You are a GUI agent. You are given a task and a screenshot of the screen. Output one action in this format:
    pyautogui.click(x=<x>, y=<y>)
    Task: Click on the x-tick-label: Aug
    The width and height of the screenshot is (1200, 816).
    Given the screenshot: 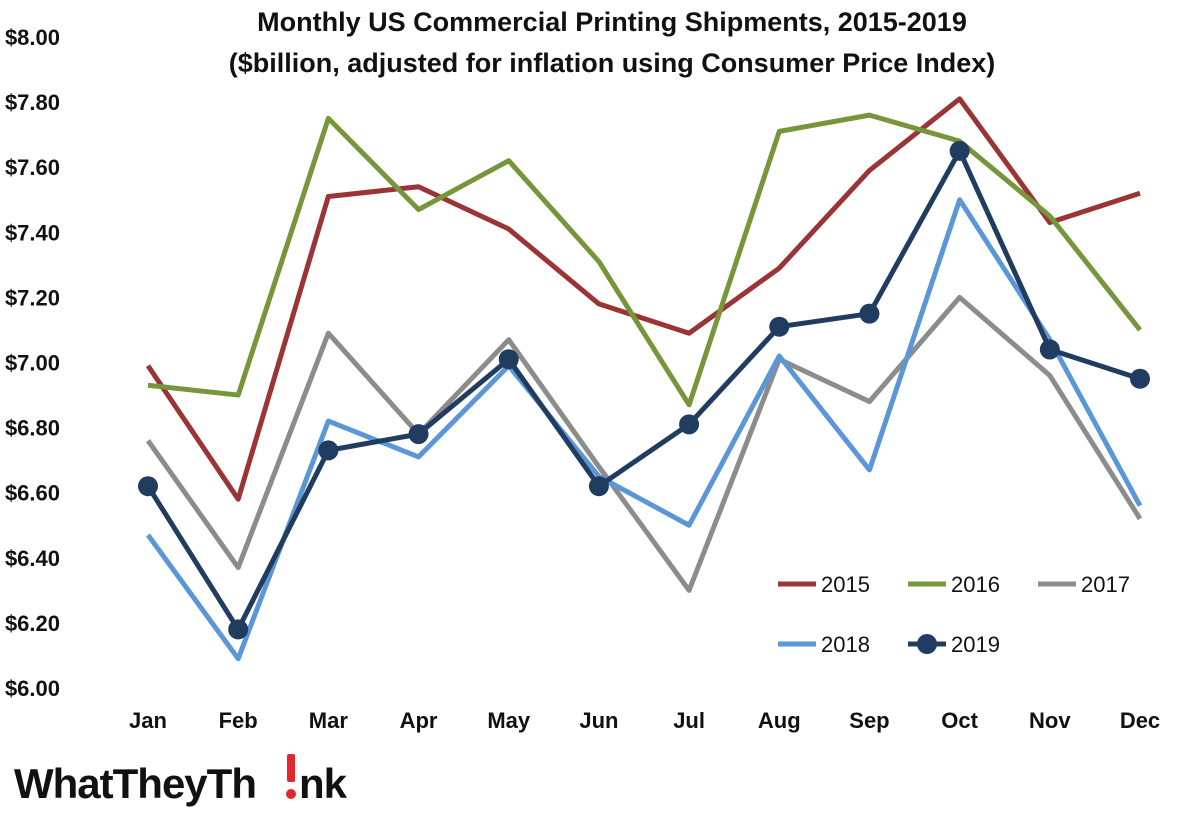 What is the action you would take?
    pyautogui.click(x=779, y=720)
    